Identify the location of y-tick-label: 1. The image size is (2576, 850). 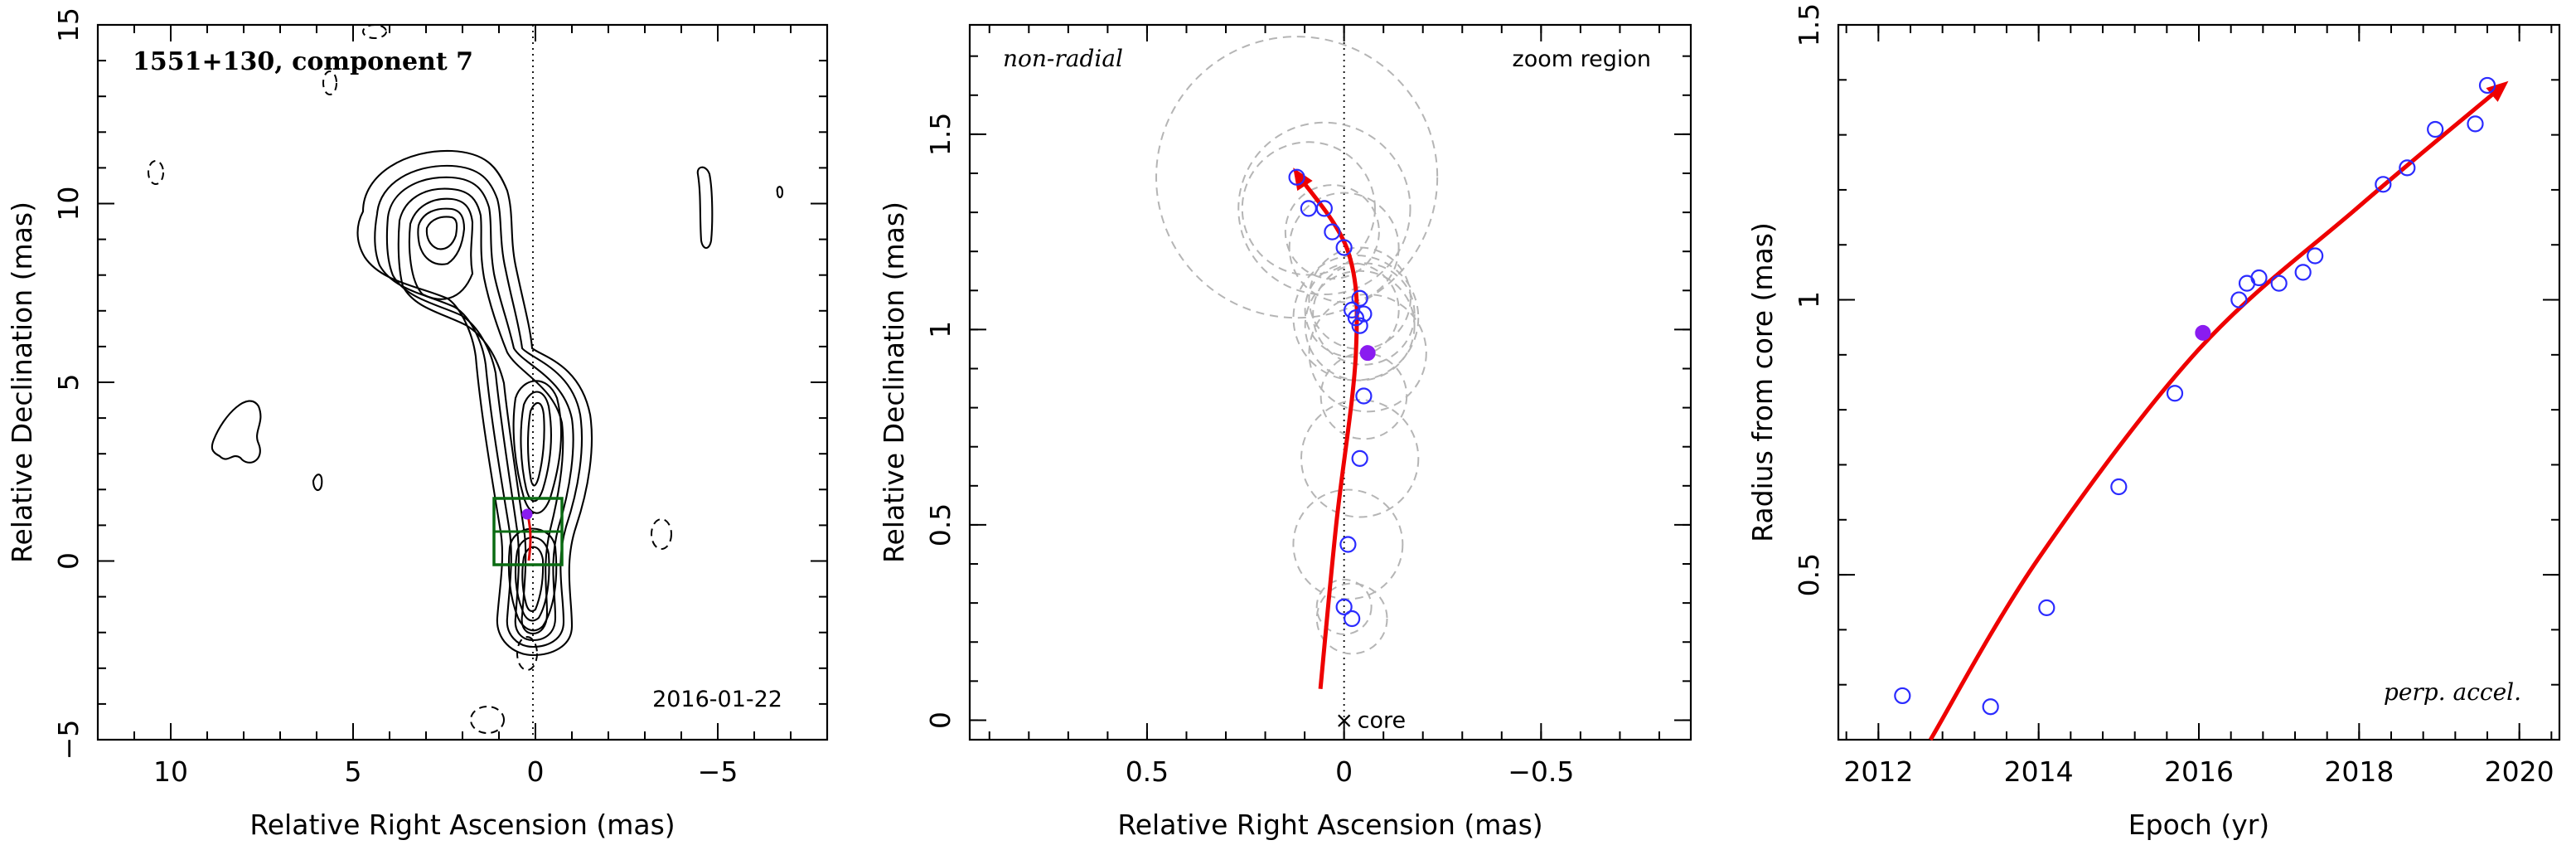
(1809, 299).